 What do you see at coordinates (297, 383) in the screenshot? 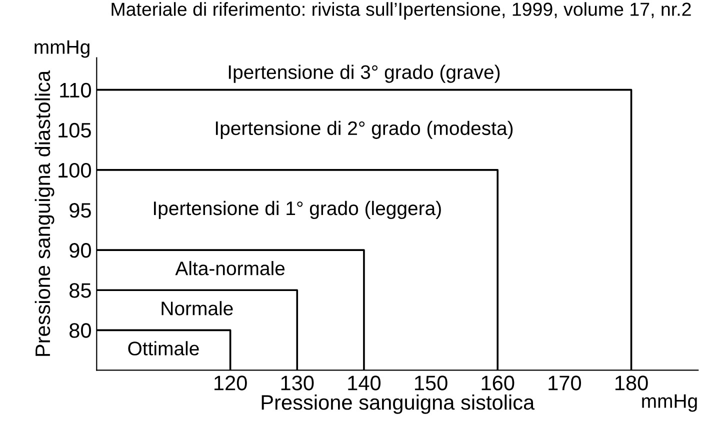
I see `x-tick-label: 130` at bounding box center [297, 383].